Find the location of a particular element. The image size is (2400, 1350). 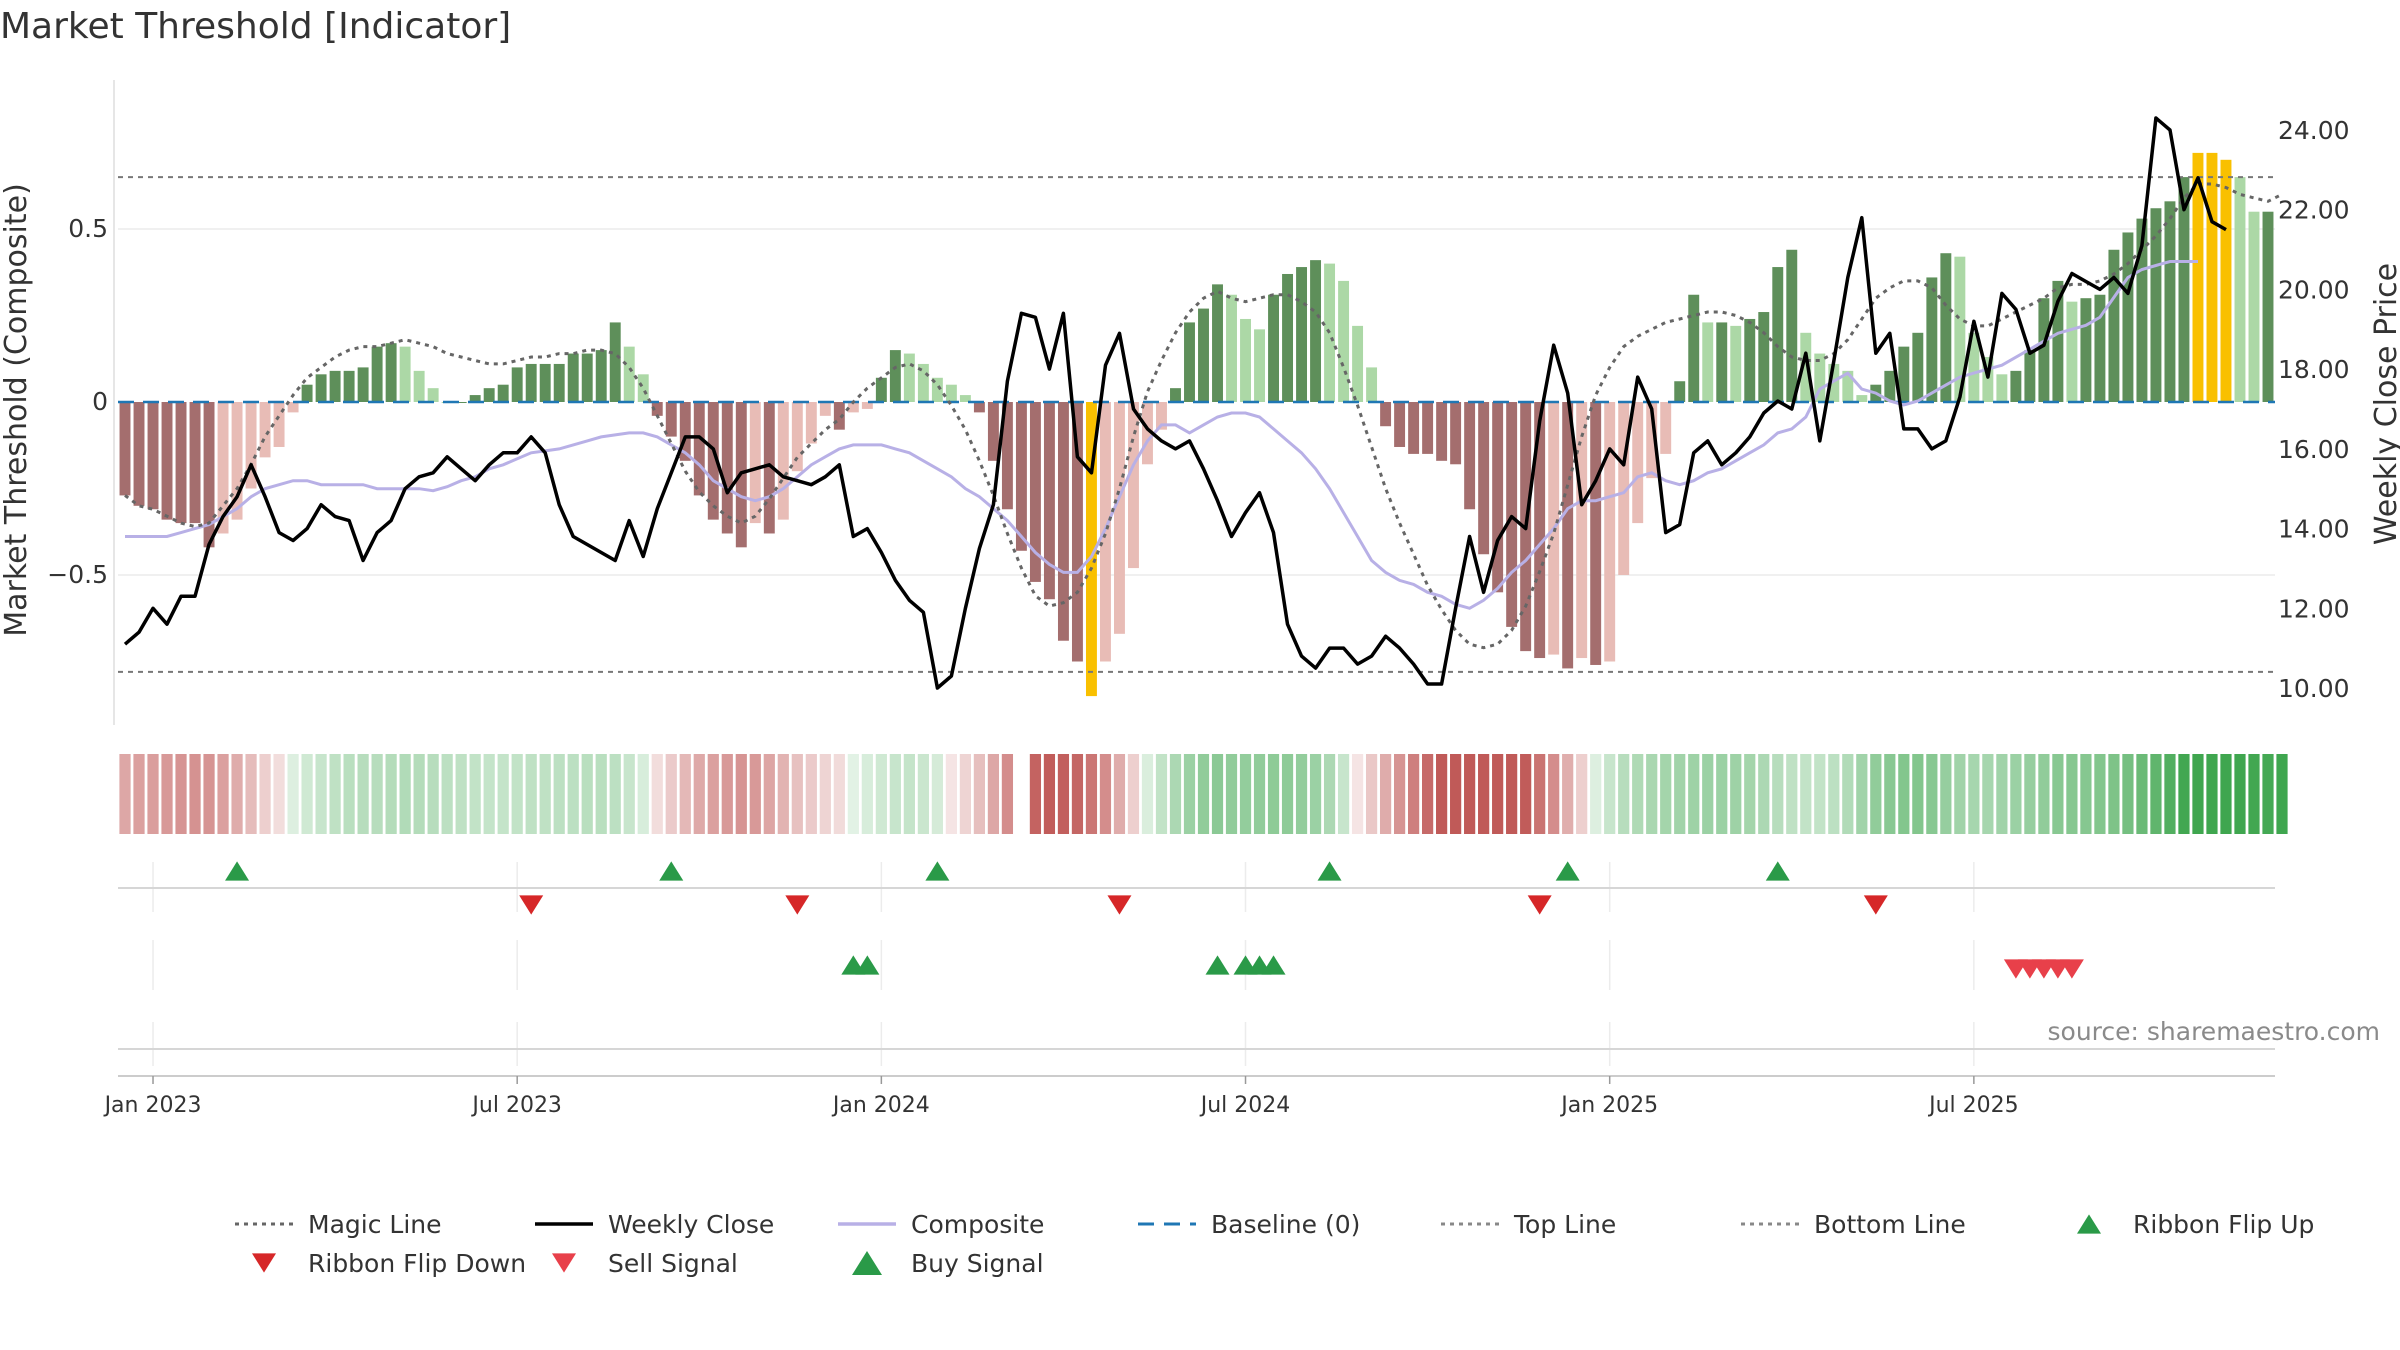

ribbon-flip-down-marker is located at coordinates (1119, 905).